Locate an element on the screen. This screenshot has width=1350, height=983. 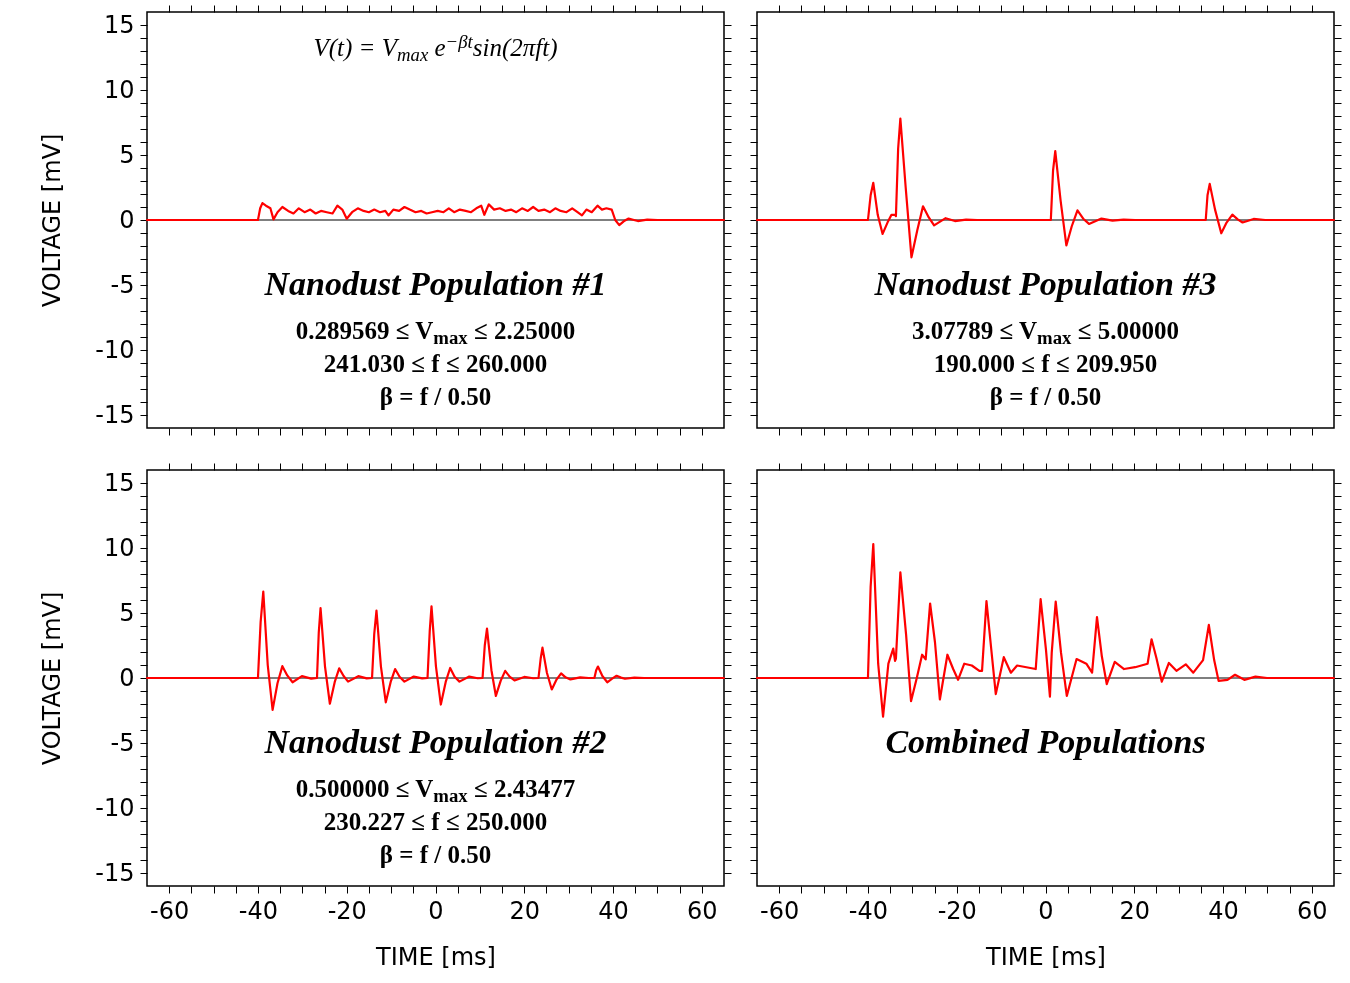
text: Nanodust Population #2 is located at coordinates (435, 741).